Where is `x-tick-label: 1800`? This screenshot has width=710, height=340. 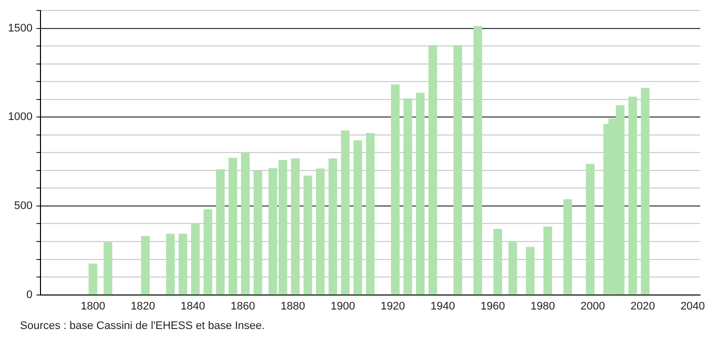
x-tick-label: 1800 is located at coordinates (93, 306).